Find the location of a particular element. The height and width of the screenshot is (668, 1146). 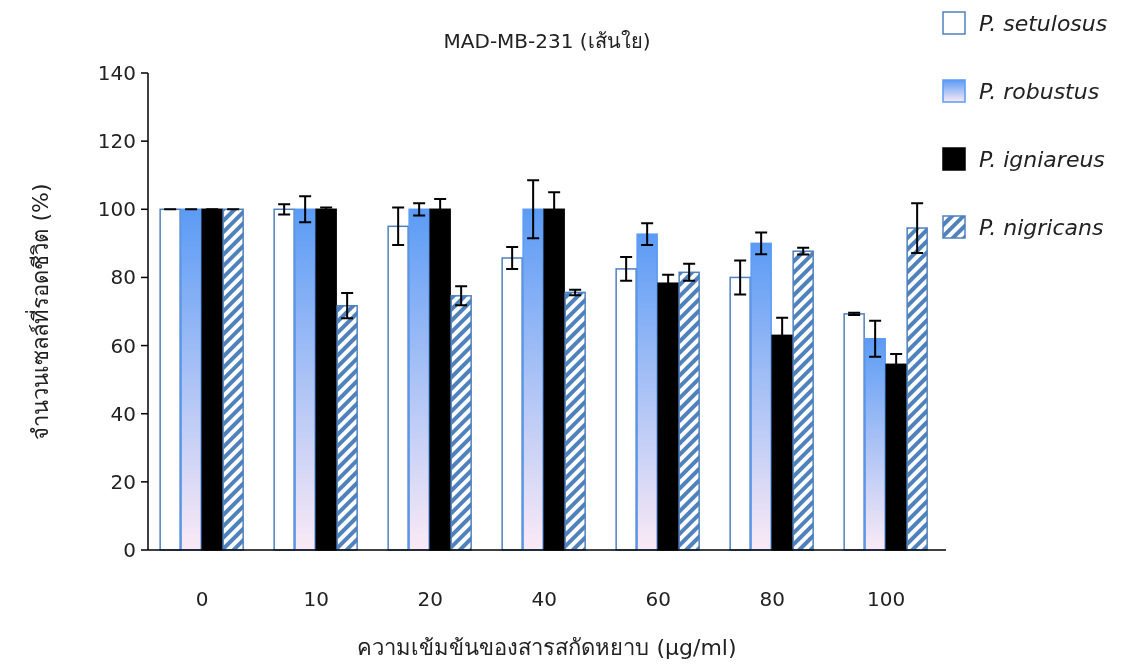

x-tick-label: 80 is located at coordinates (772, 599).